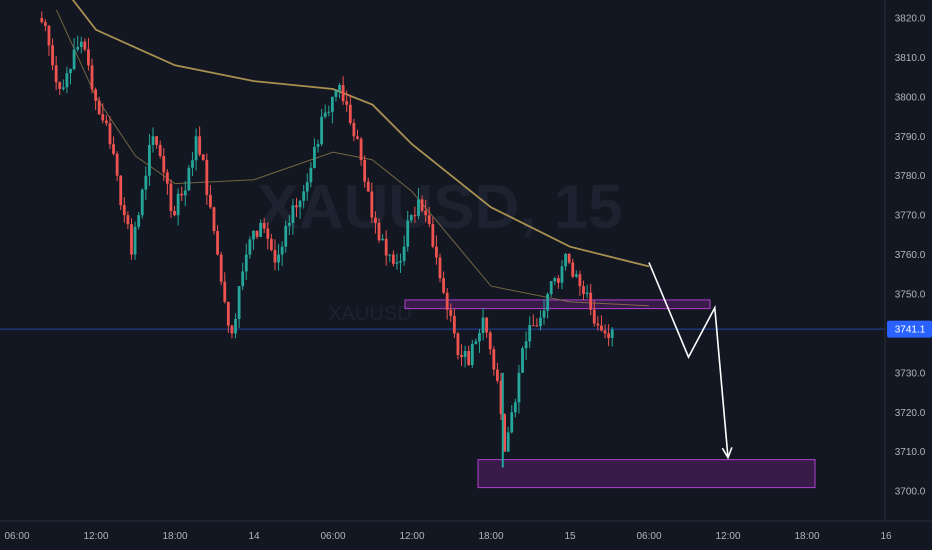 The image size is (932, 550). What do you see at coordinates (646, 474) in the screenshot?
I see `target-zone` at bounding box center [646, 474].